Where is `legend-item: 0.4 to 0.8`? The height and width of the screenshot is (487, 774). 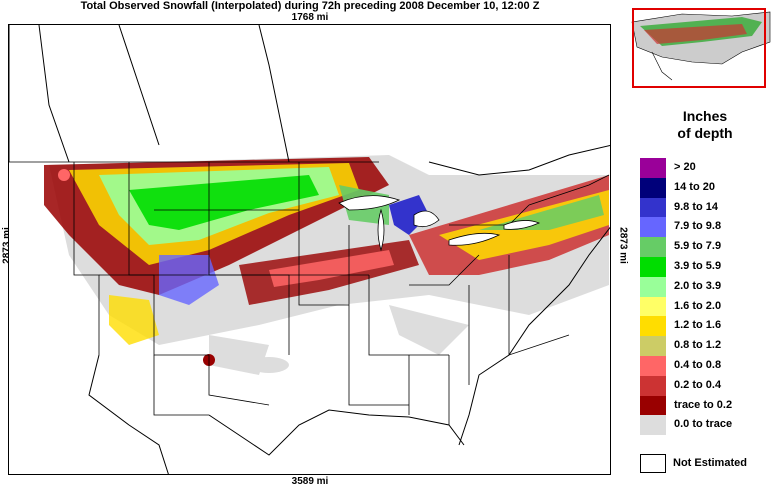
legend-item: 0.4 to 0.8 is located at coordinates (706, 365).